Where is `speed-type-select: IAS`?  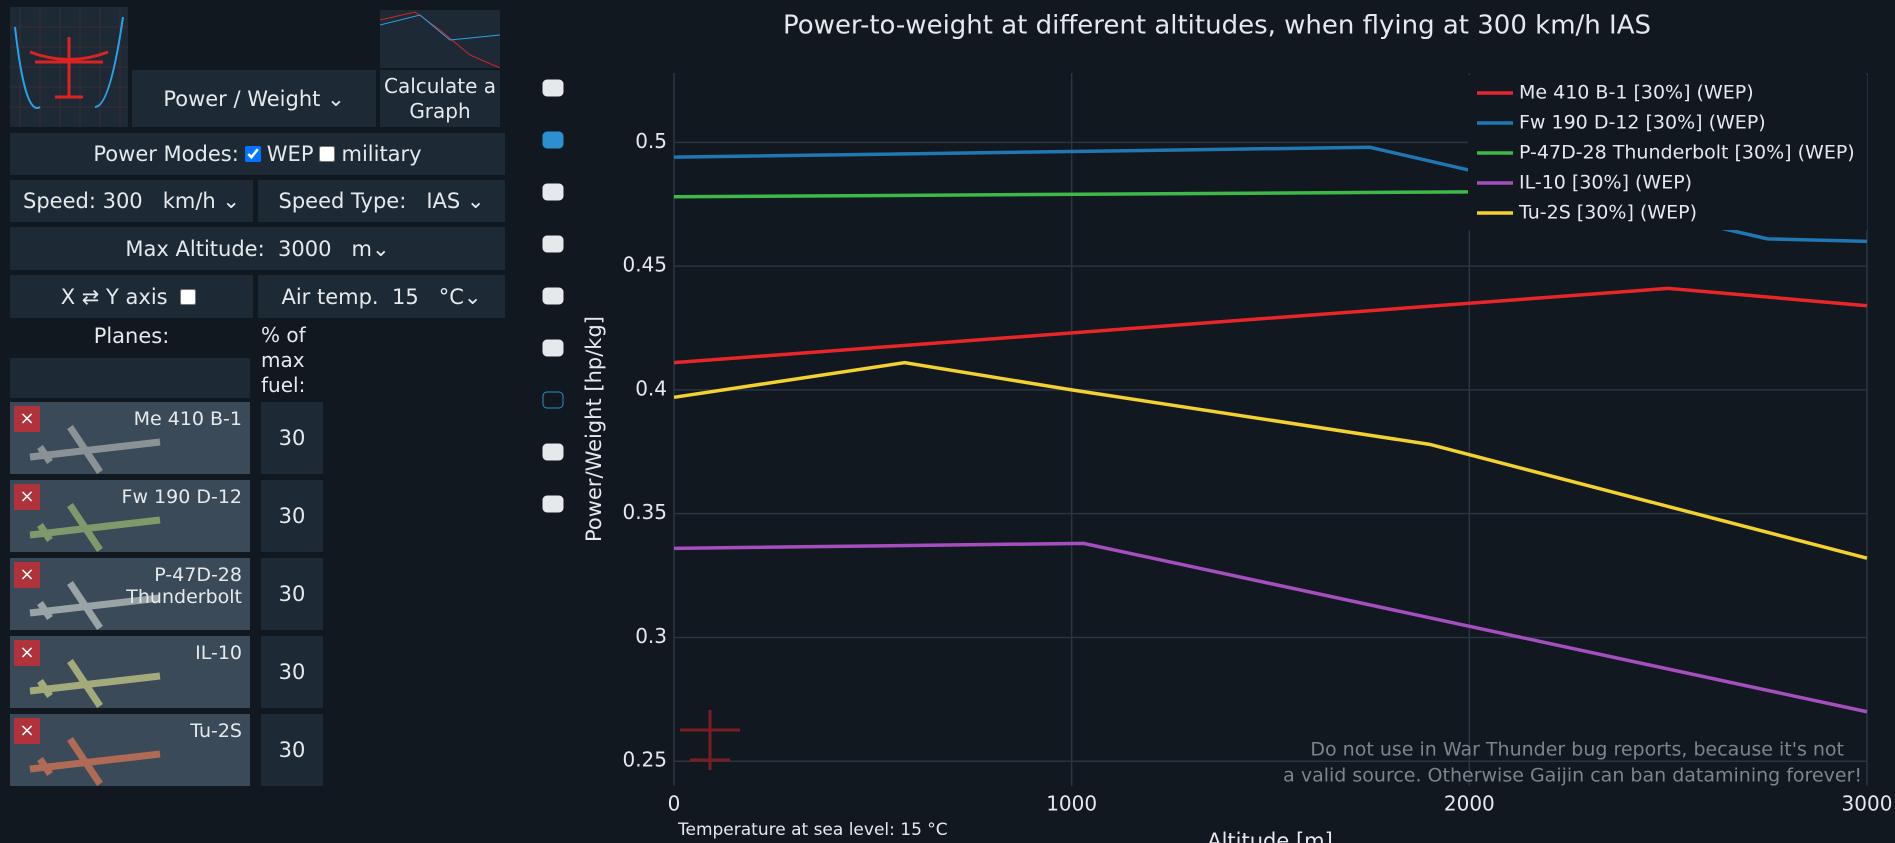
speed-type-select: IAS is located at coordinates (443, 201).